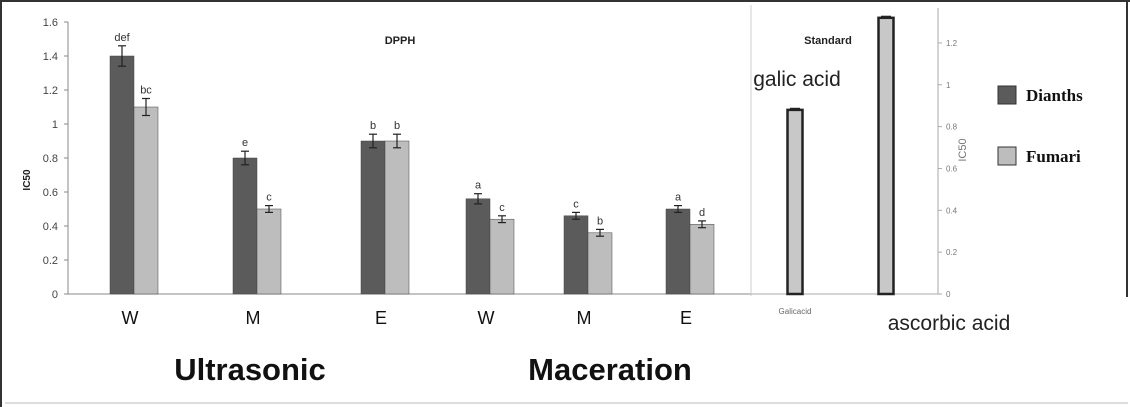 The height and width of the screenshot is (407, 1130). I want to click on dpph-y-tick-label: 0, so click(55, 295).